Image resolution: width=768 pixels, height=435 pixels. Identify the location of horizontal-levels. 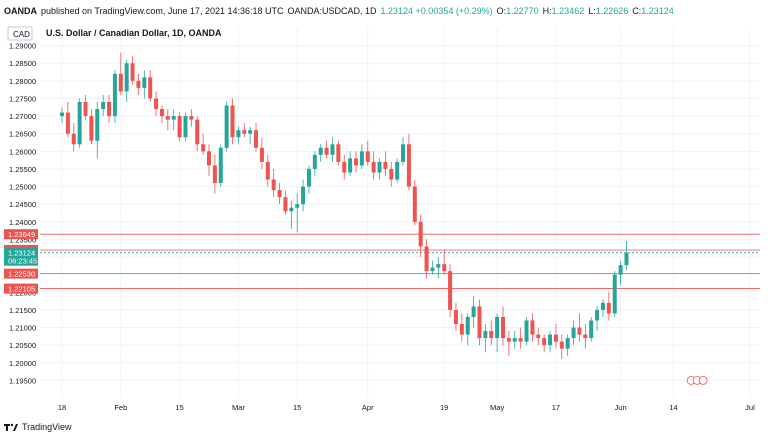
(400, 261).